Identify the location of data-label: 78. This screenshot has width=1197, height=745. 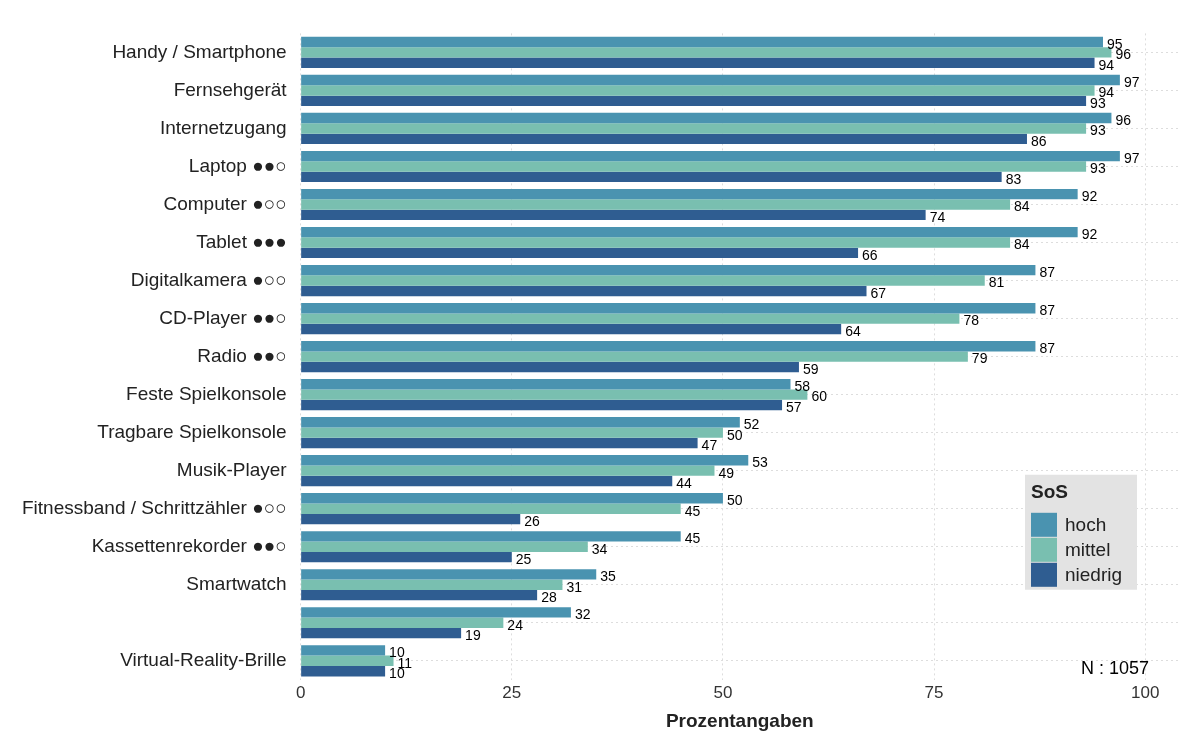
(971, 320).